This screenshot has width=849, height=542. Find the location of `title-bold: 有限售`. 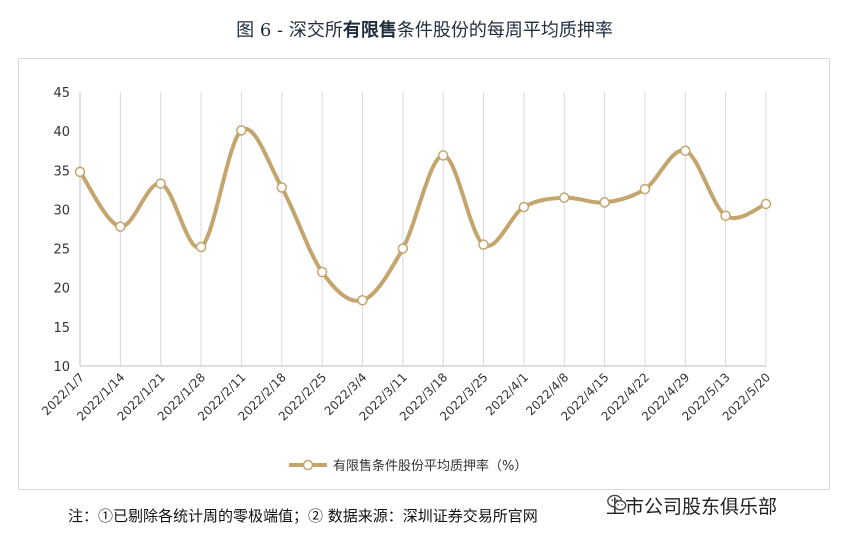

title-bold: 有限售 is located at coordinates (369, 30).